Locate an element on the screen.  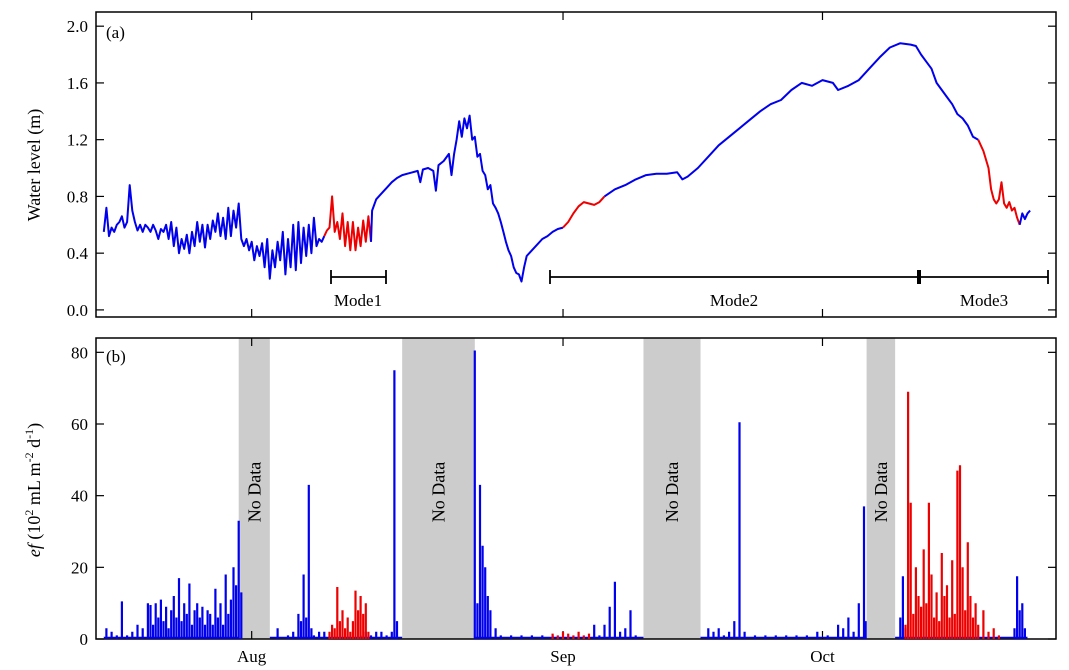
y-tick-label: 0.8 is located at coordinates (77, 196).